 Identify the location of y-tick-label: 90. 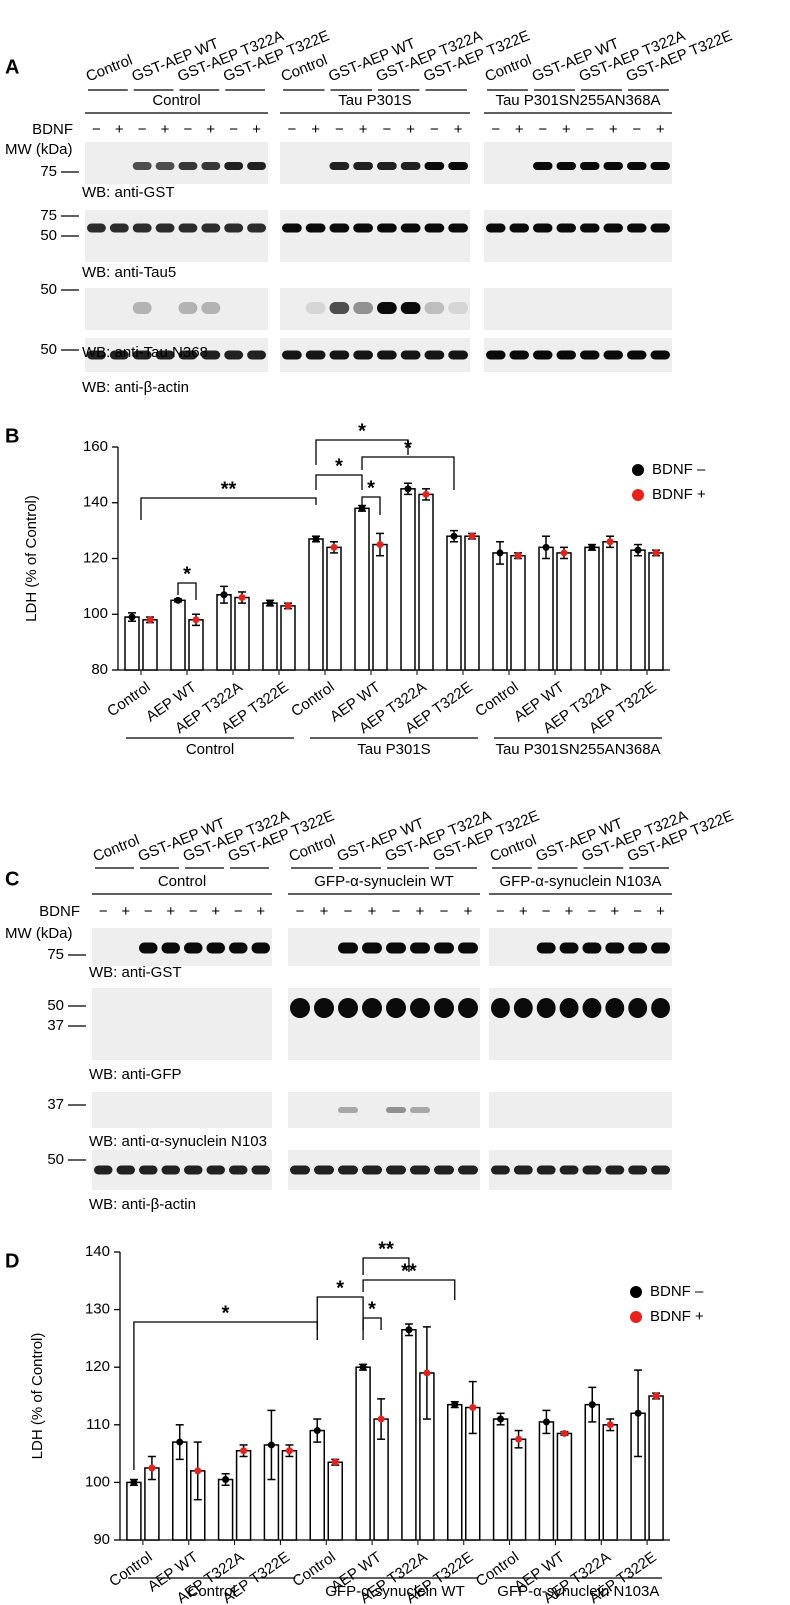
(101, 1539).